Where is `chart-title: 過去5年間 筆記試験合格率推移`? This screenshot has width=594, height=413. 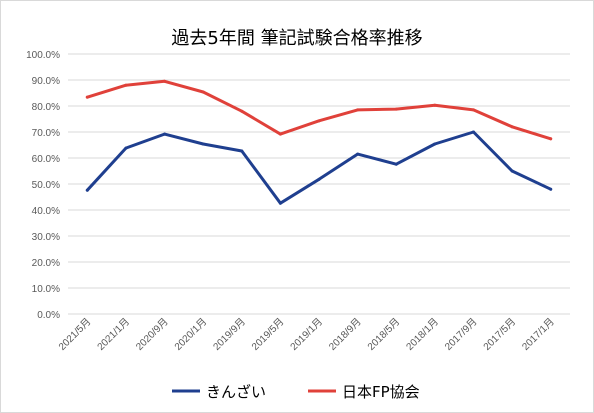 chart-title: 過去5年間 筆記試験合格率推移 is located at coordinates (296, 38).